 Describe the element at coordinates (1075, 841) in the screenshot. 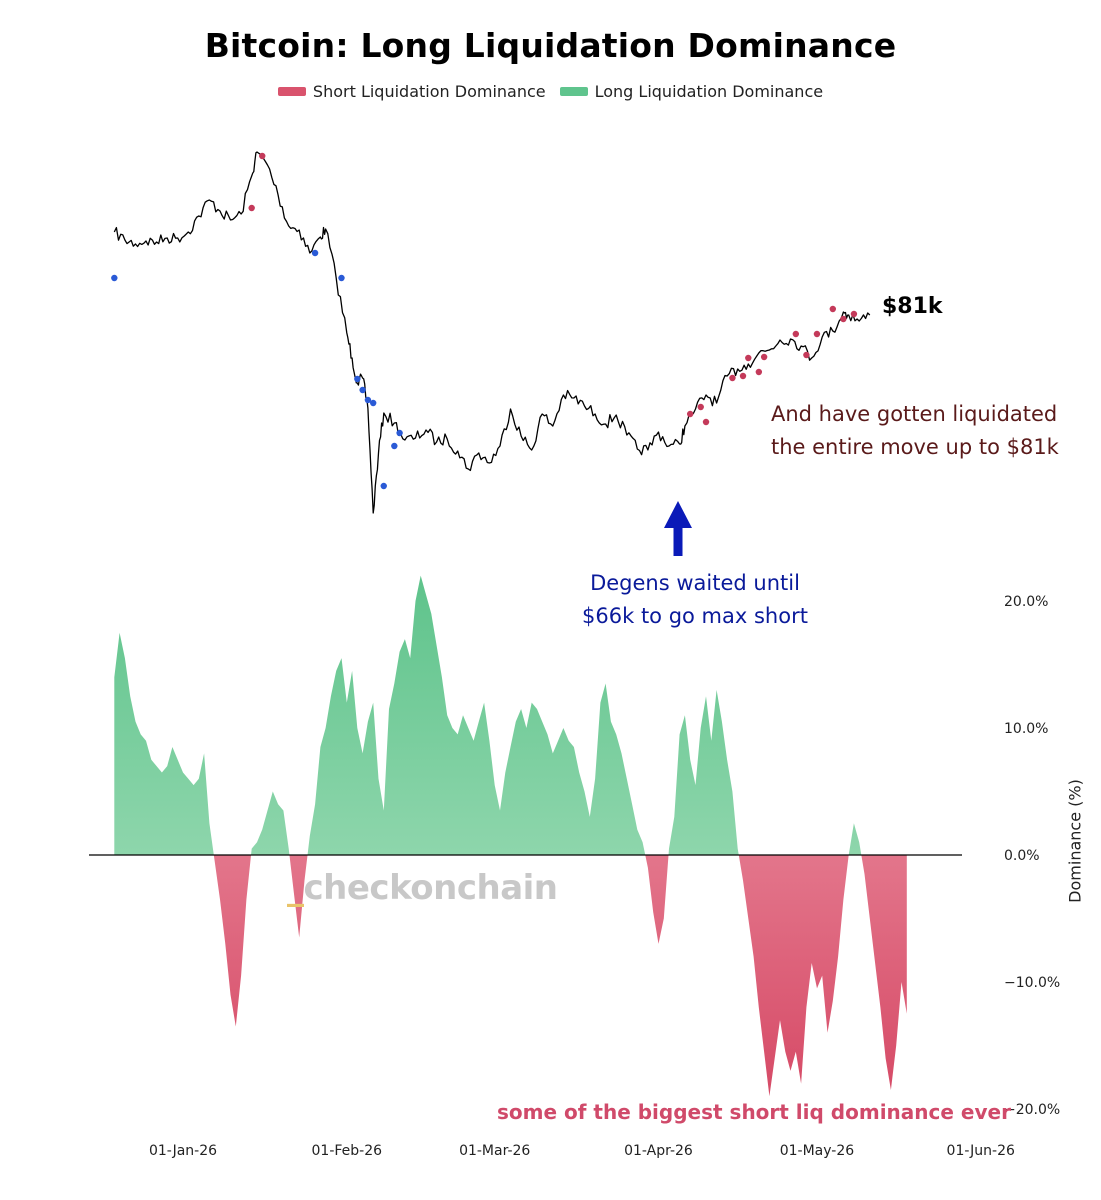

I see `y-axis-title: Dominance (%)` at that location.